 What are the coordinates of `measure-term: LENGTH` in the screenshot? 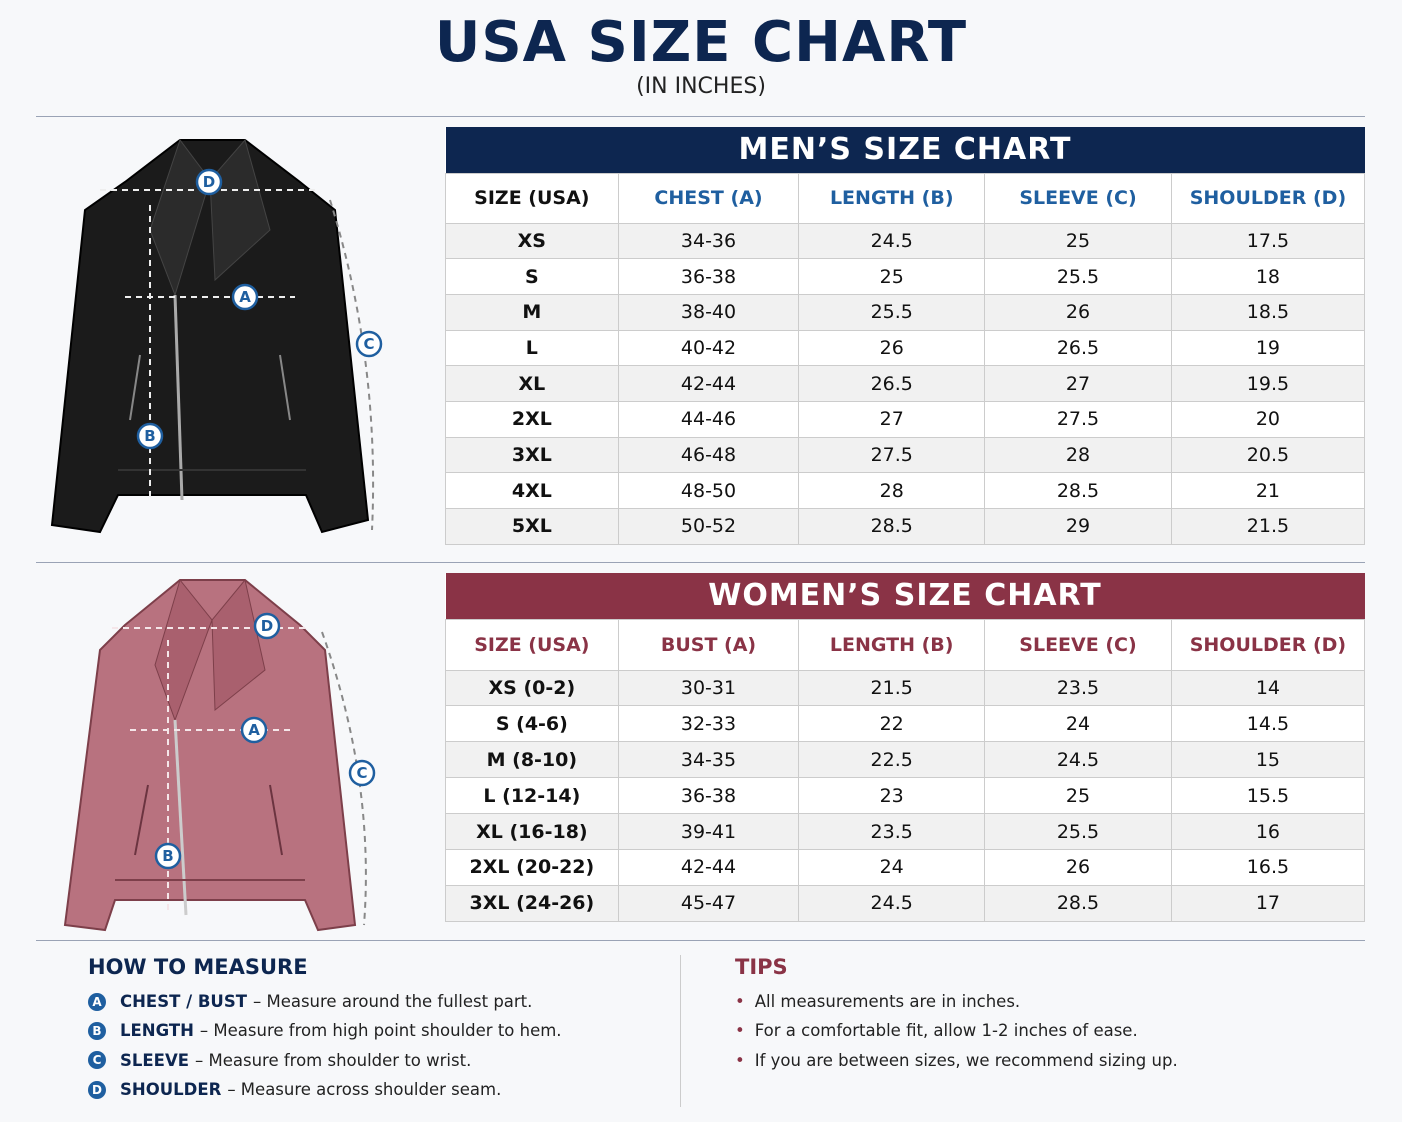 It's located at (157, 1031).